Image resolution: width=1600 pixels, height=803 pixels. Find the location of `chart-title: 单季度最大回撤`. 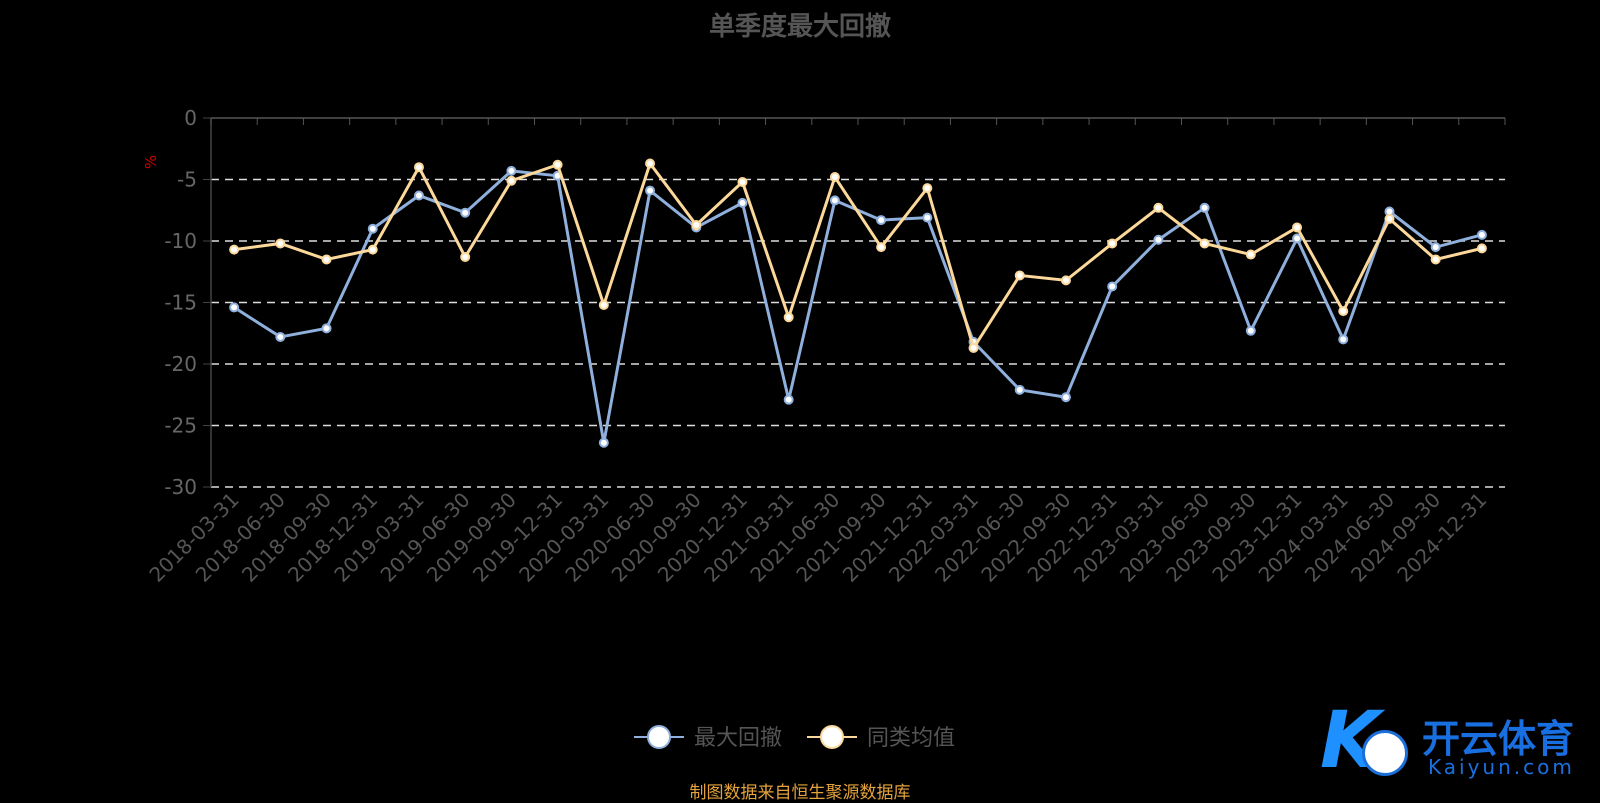

chart-title: 单季度最大回撤 is located at coordinates (799, 27).